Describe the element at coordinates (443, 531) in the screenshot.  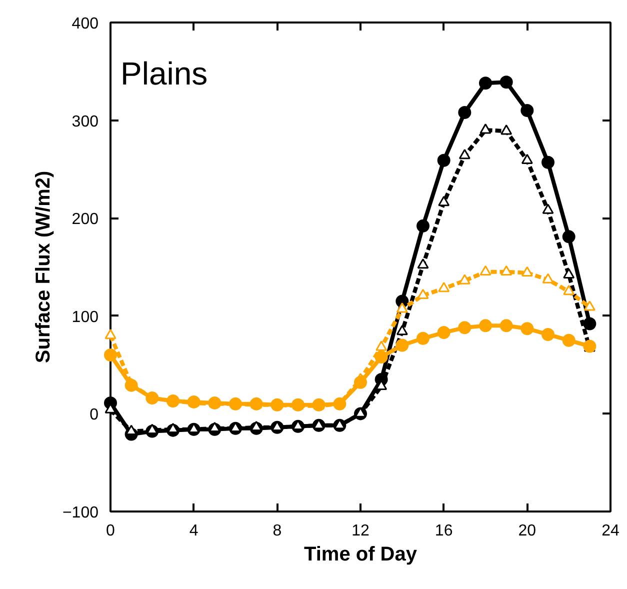
I see `x-tick-label: 16` at that location.